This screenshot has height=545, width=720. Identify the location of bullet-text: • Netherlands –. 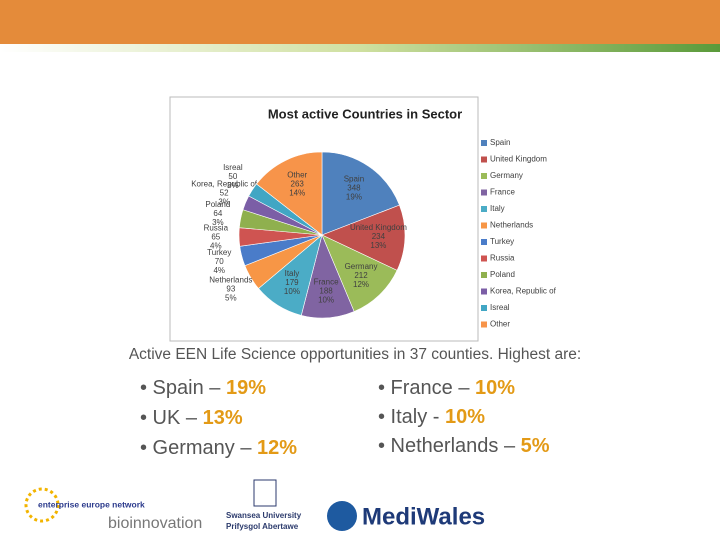
(449, 446).